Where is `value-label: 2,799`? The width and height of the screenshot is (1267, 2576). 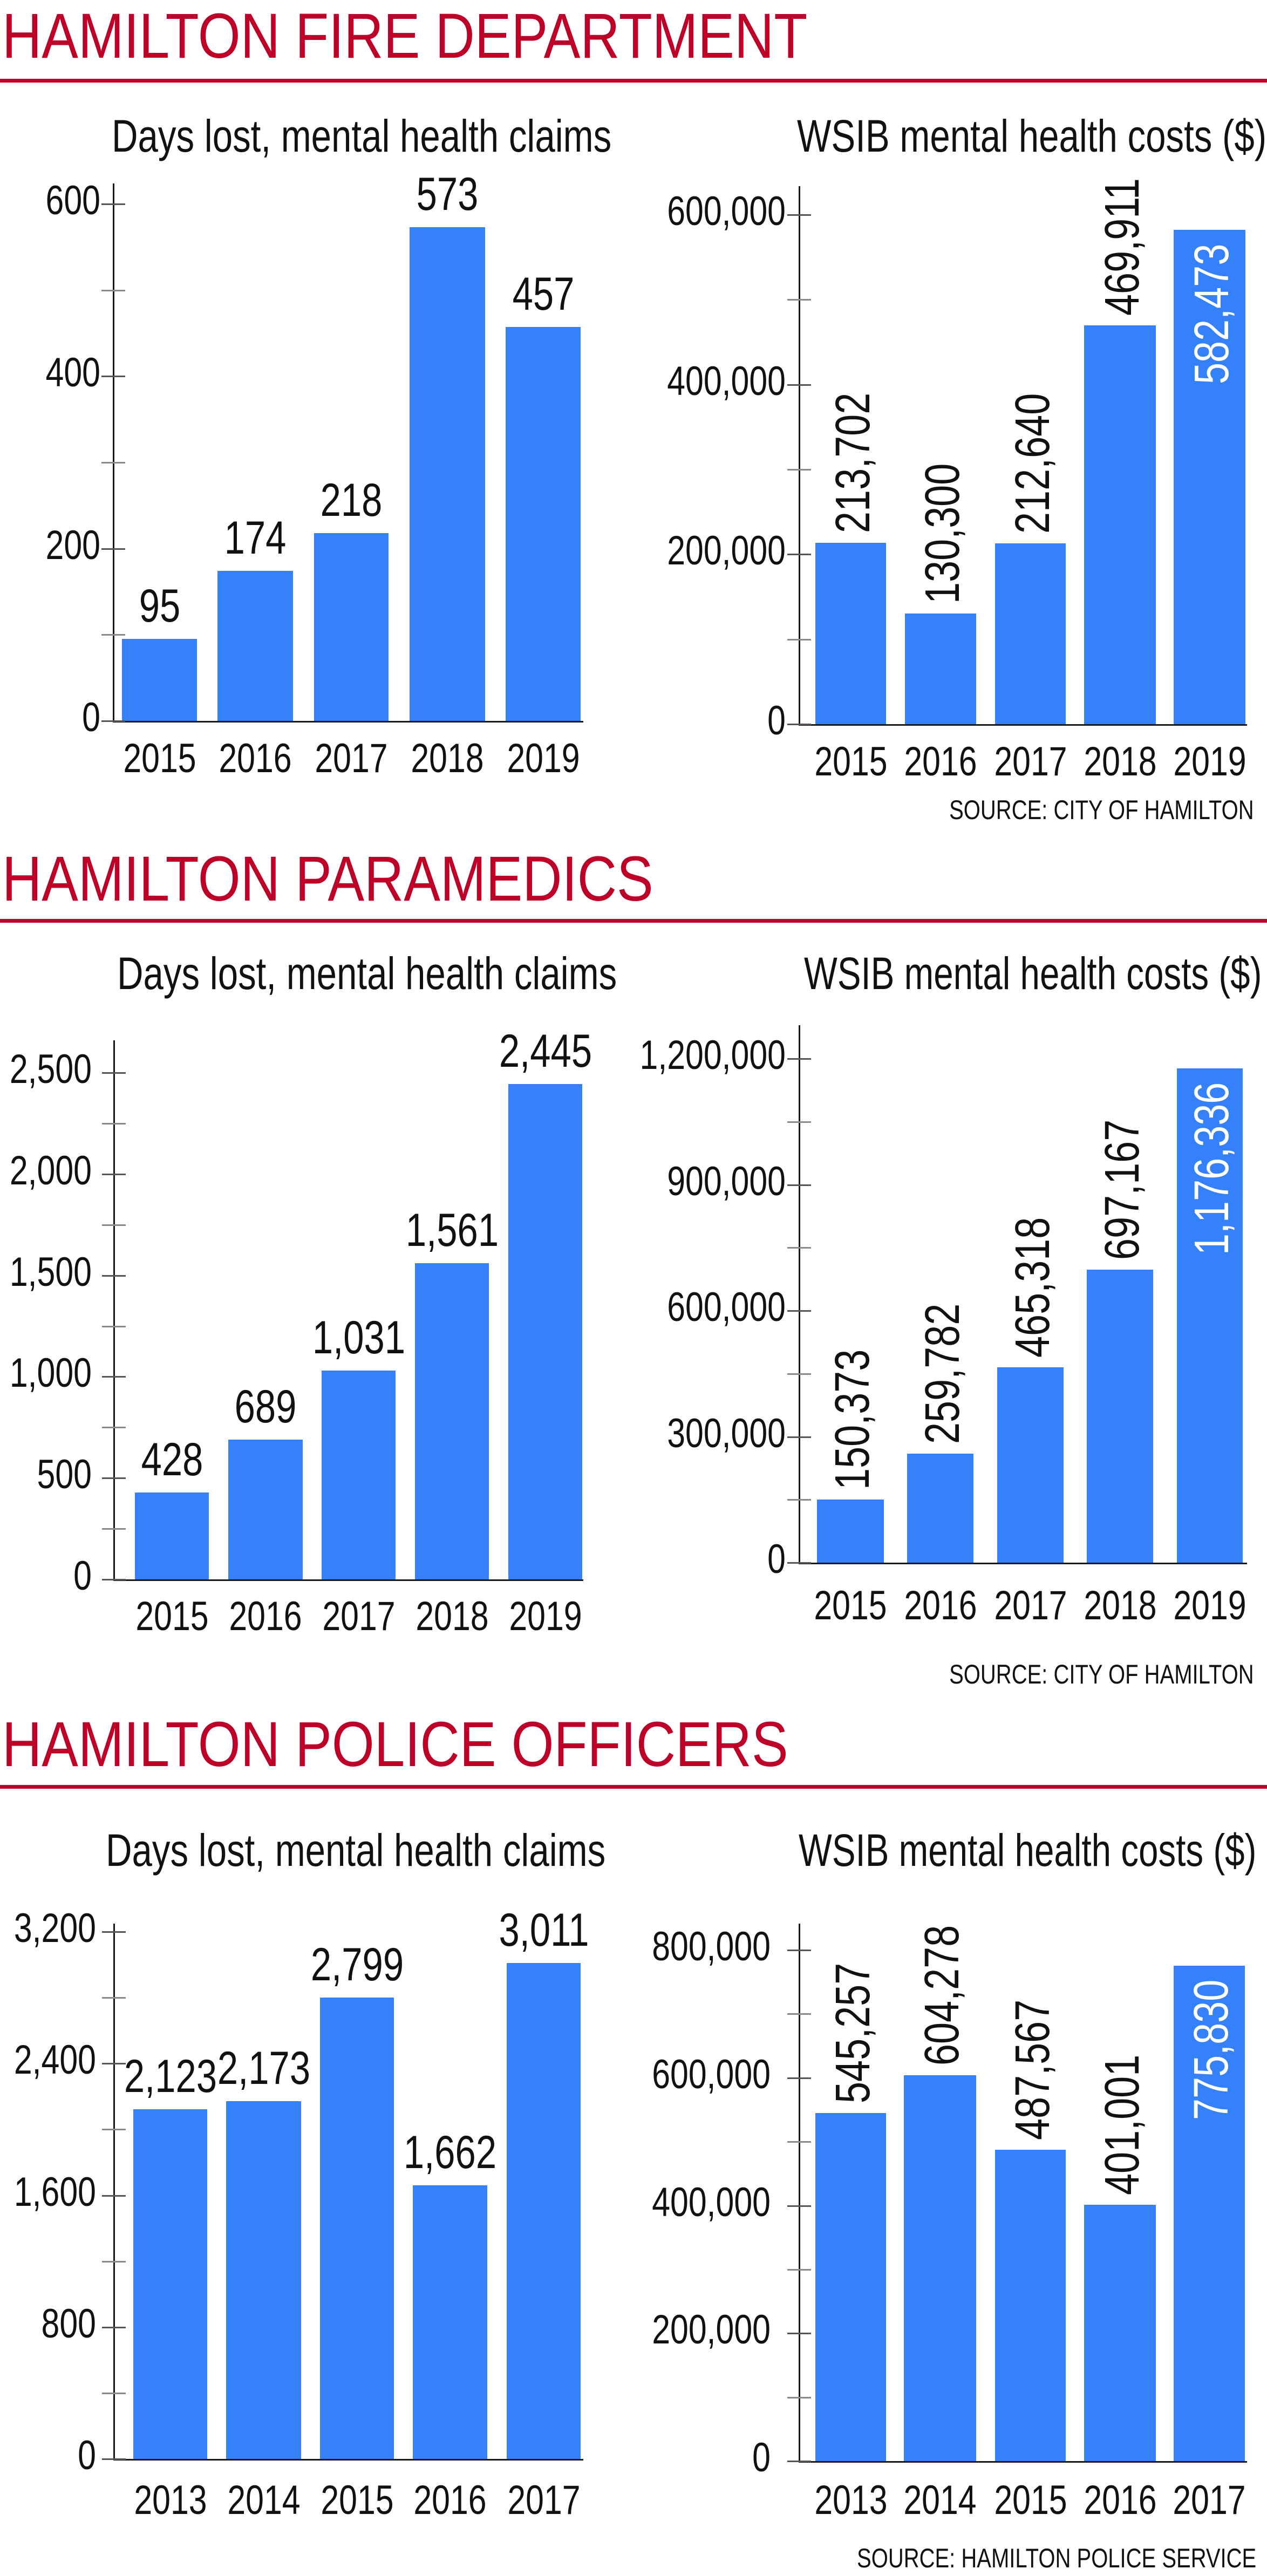
value-label: 2,799 is located at coordinates (357, 1965).